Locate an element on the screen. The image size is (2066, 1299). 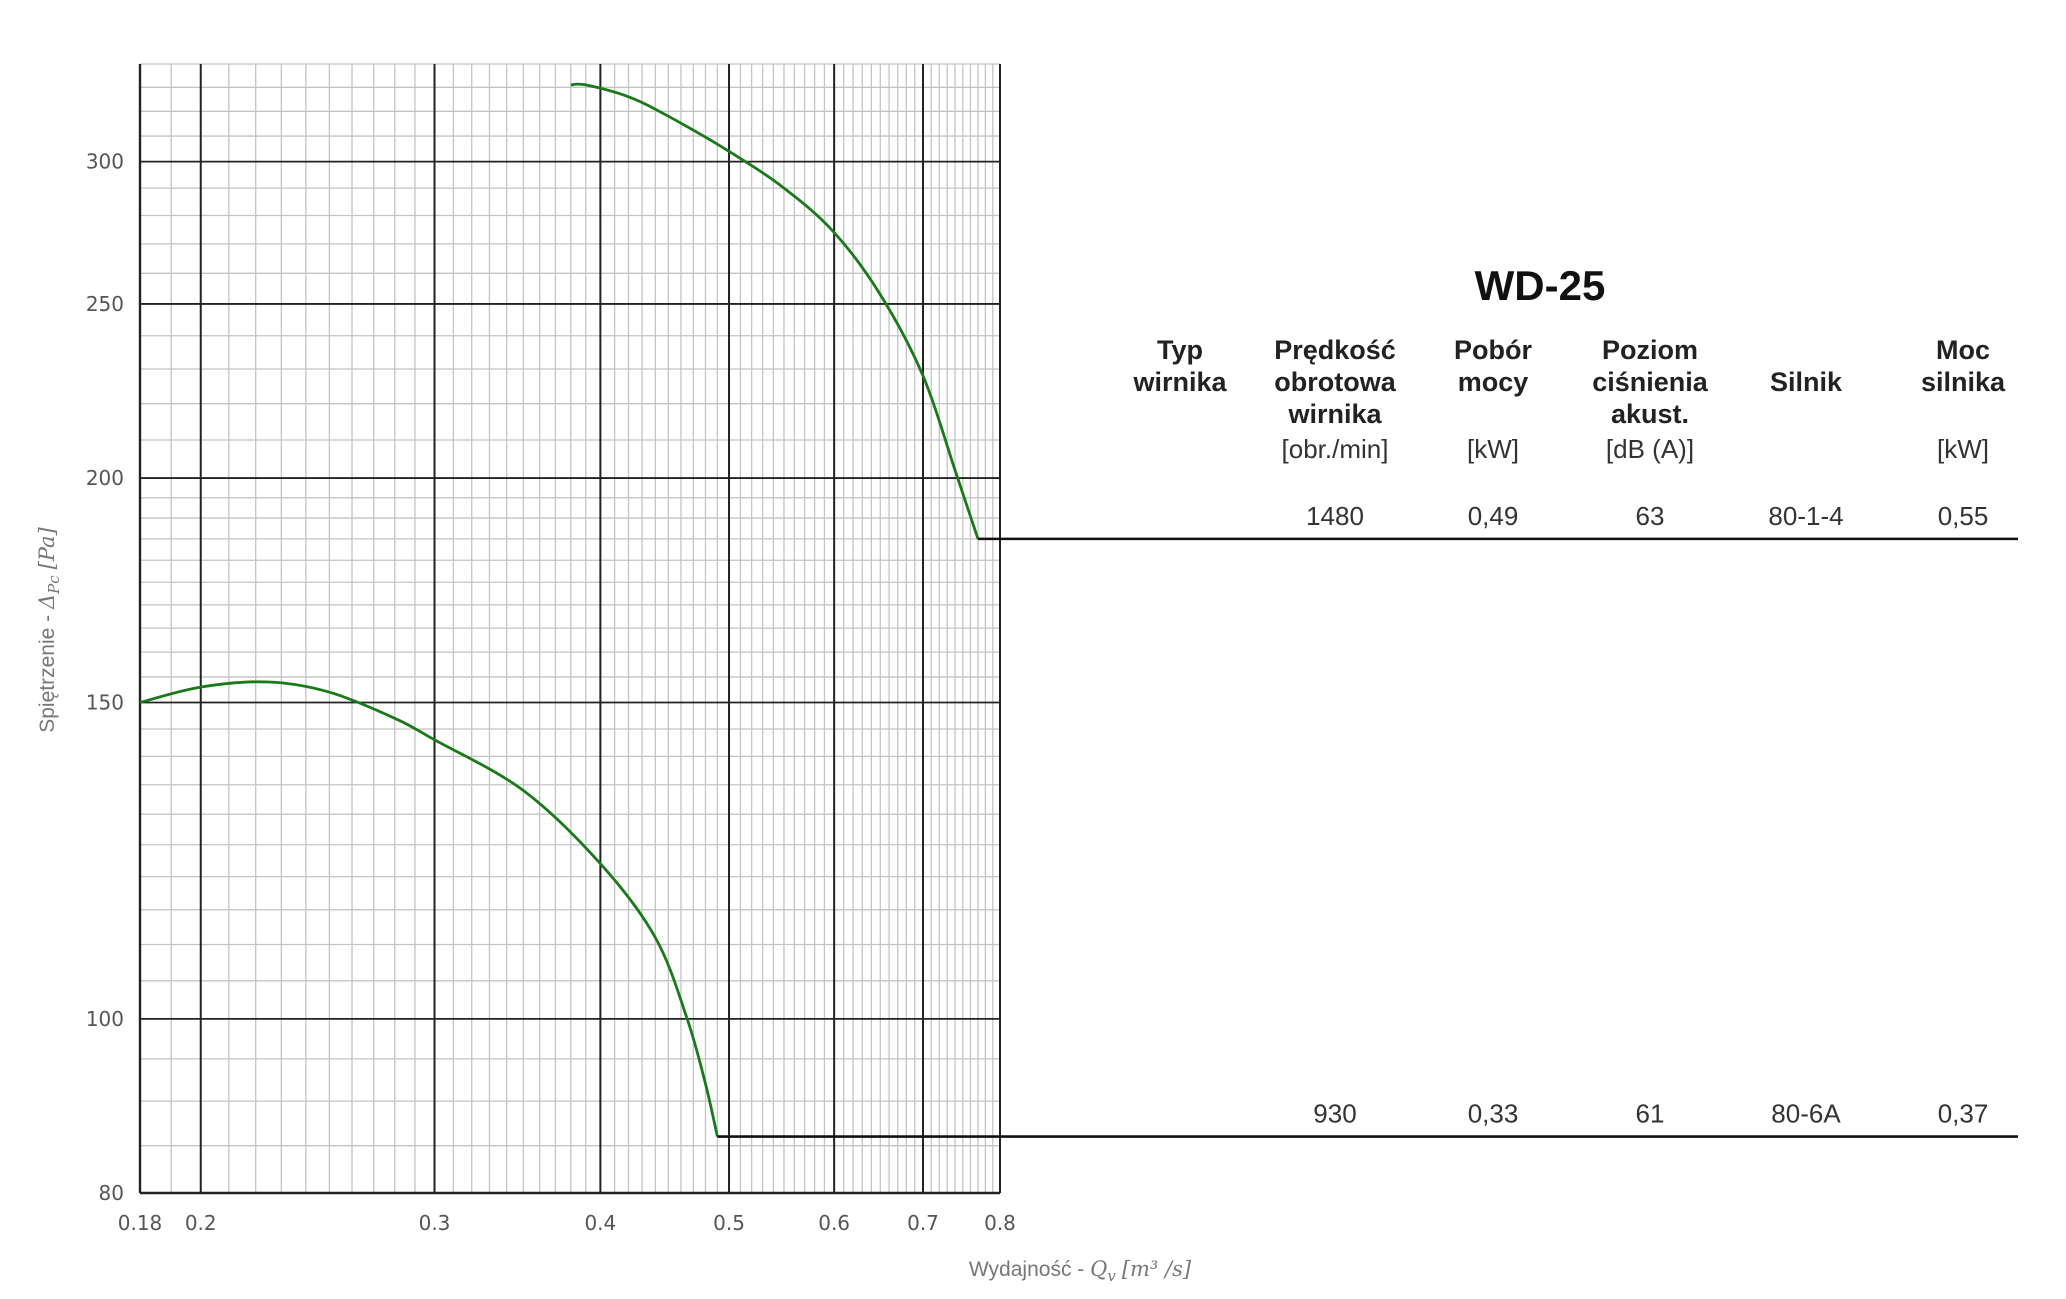
x-tick-label: 0.7 is located at coordinates (923, 1223).